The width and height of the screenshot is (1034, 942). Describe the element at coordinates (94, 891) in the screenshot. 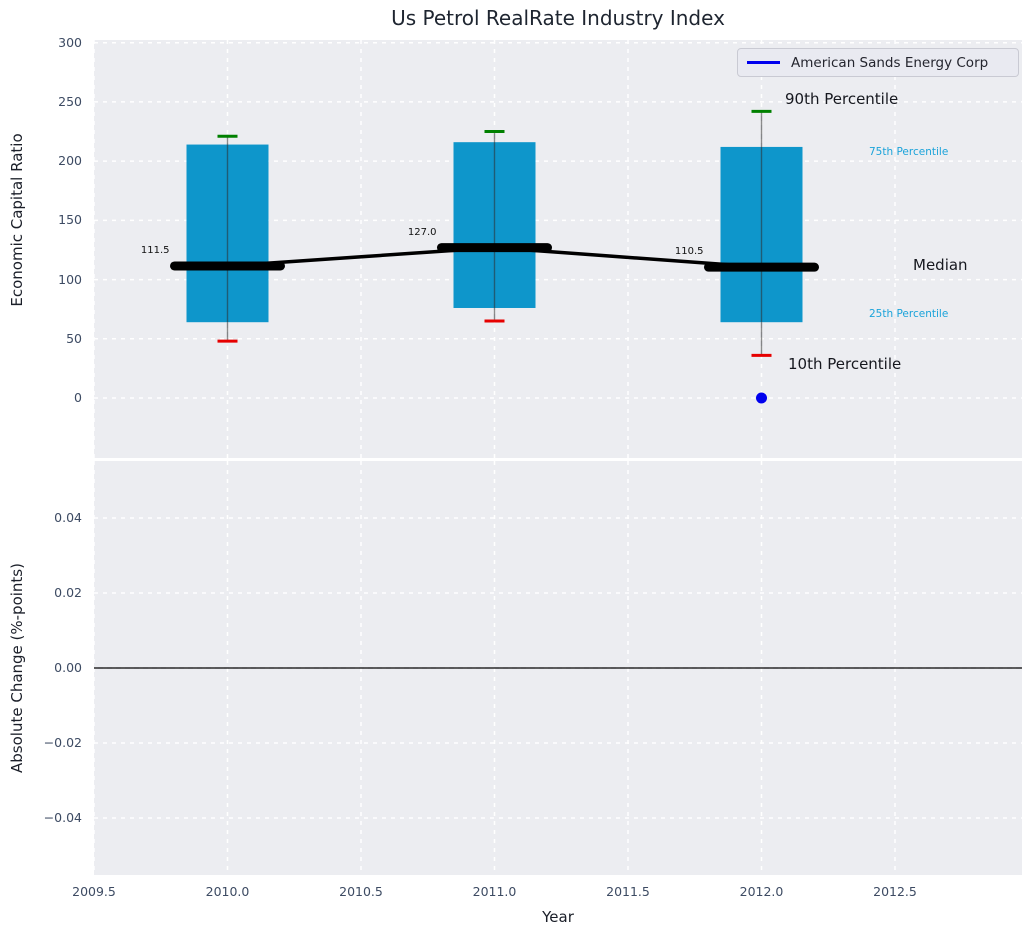

I see `x-tick-label: 2009.5` at that location.